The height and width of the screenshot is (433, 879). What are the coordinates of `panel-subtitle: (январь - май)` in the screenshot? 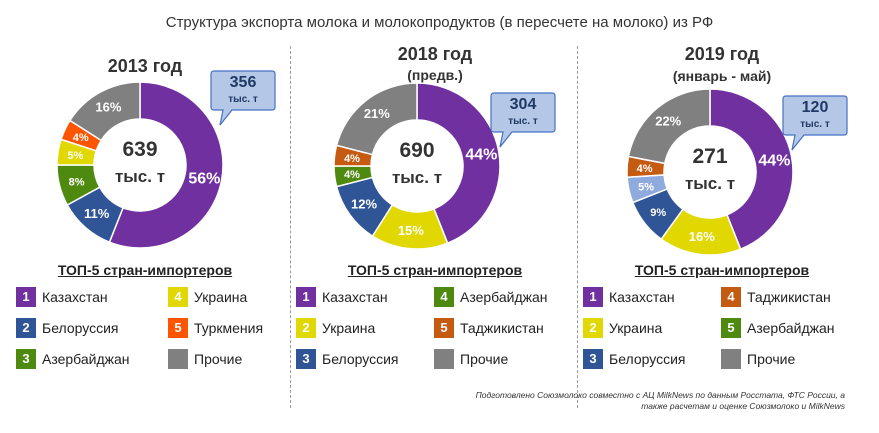 It's located at (722, 76).